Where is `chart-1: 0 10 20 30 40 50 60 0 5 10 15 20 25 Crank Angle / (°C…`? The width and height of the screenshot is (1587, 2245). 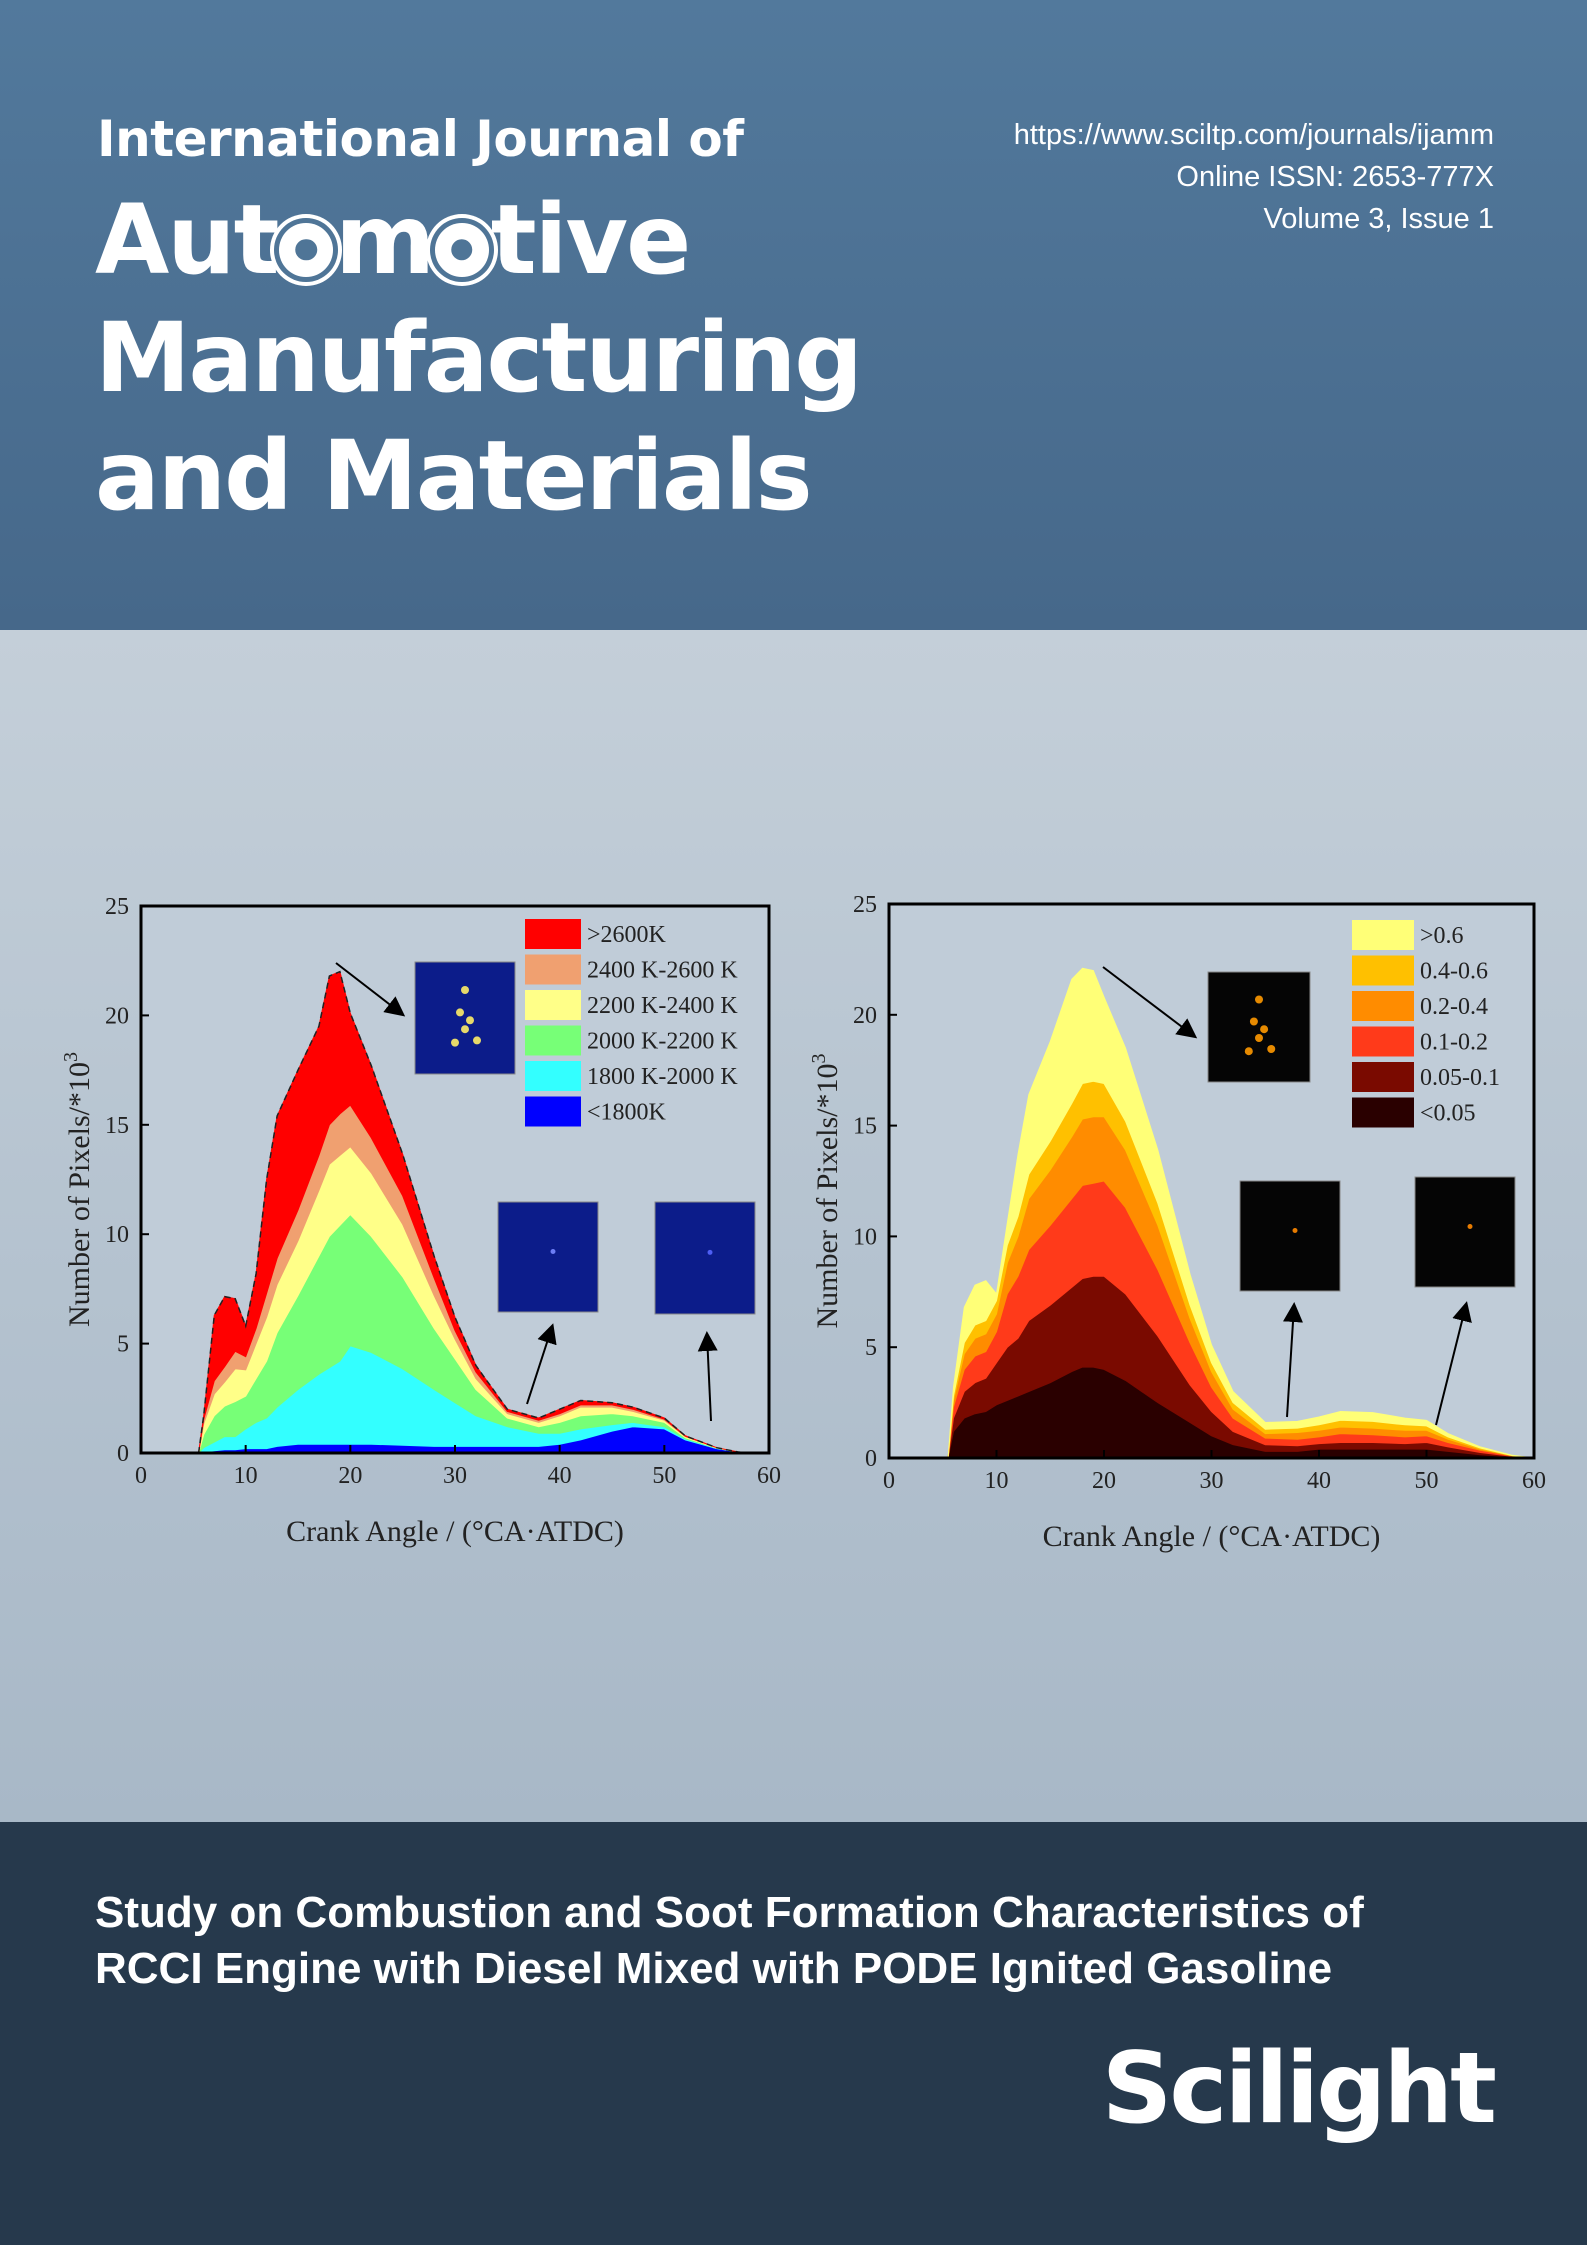
chart-1: 0 10 20 30 40 50 60 0 5 10 15 20 25 Crank Angle / (°C… is located at coordinates (420, 1221).